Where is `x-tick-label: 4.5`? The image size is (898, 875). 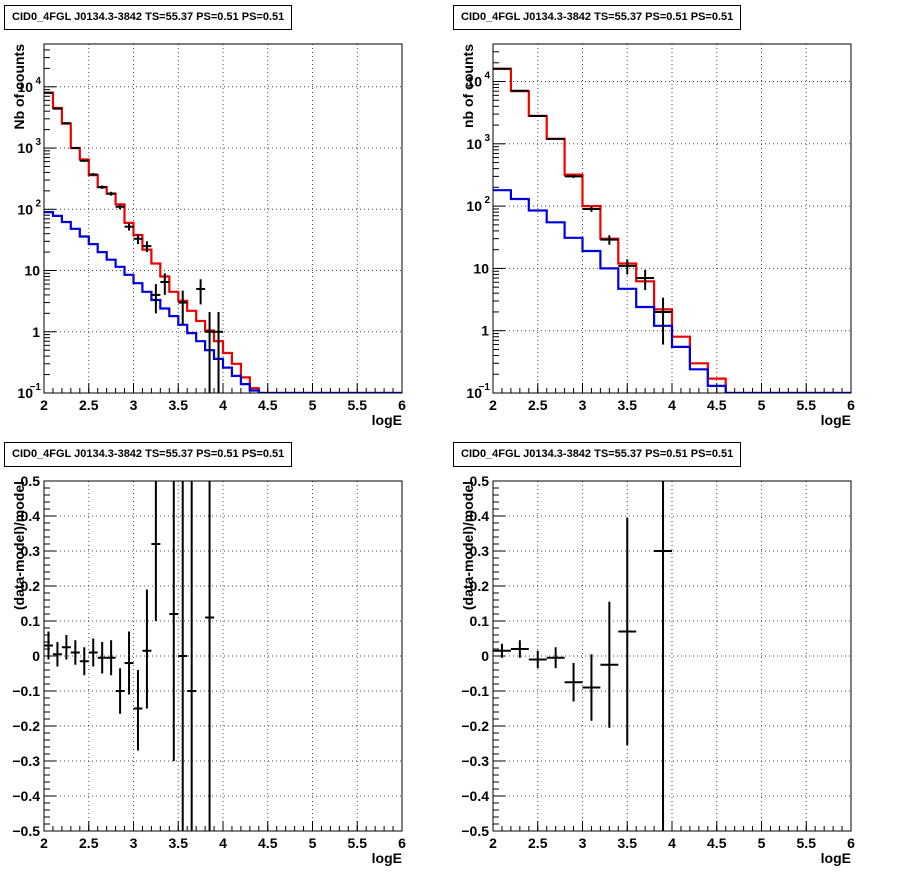 x-tick-label: 4.5 is located at coordinates (268, 843).